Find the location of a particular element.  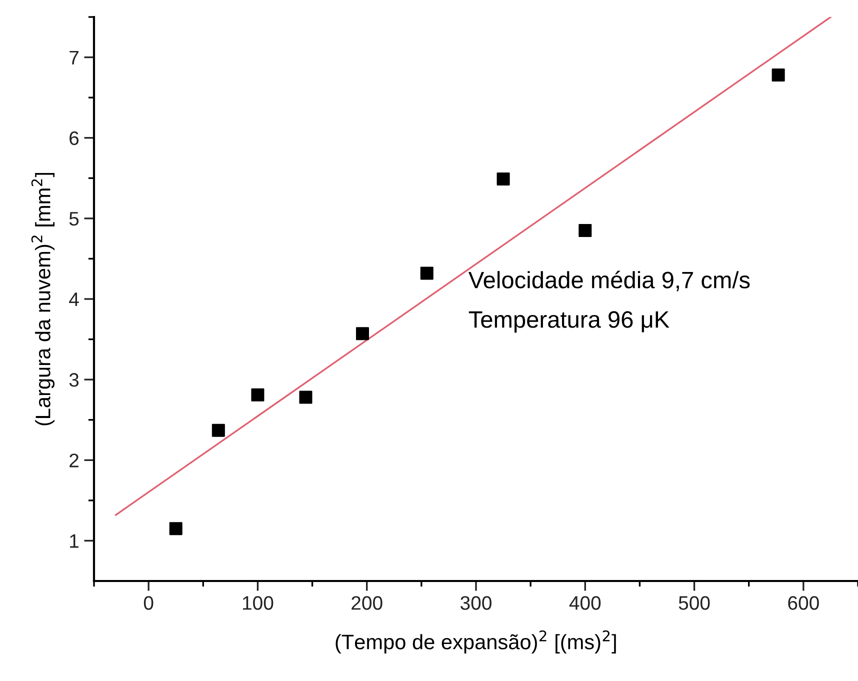

x-tick-label: 100 is located at coordinates (258, 603).